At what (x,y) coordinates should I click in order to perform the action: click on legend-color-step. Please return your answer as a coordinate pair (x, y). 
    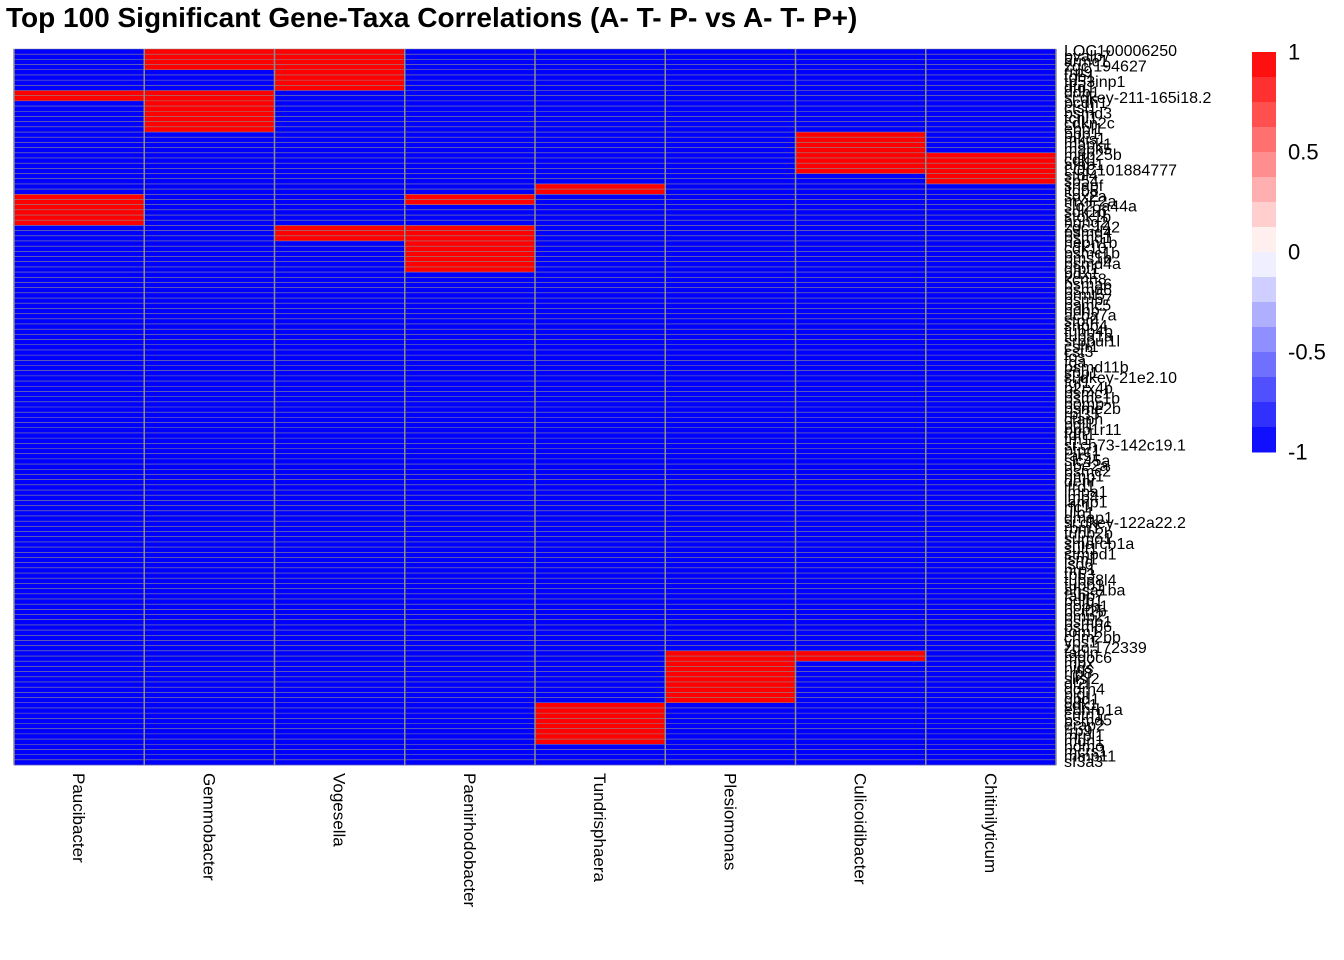
    Looking at the image, I should click on (1264, 140).